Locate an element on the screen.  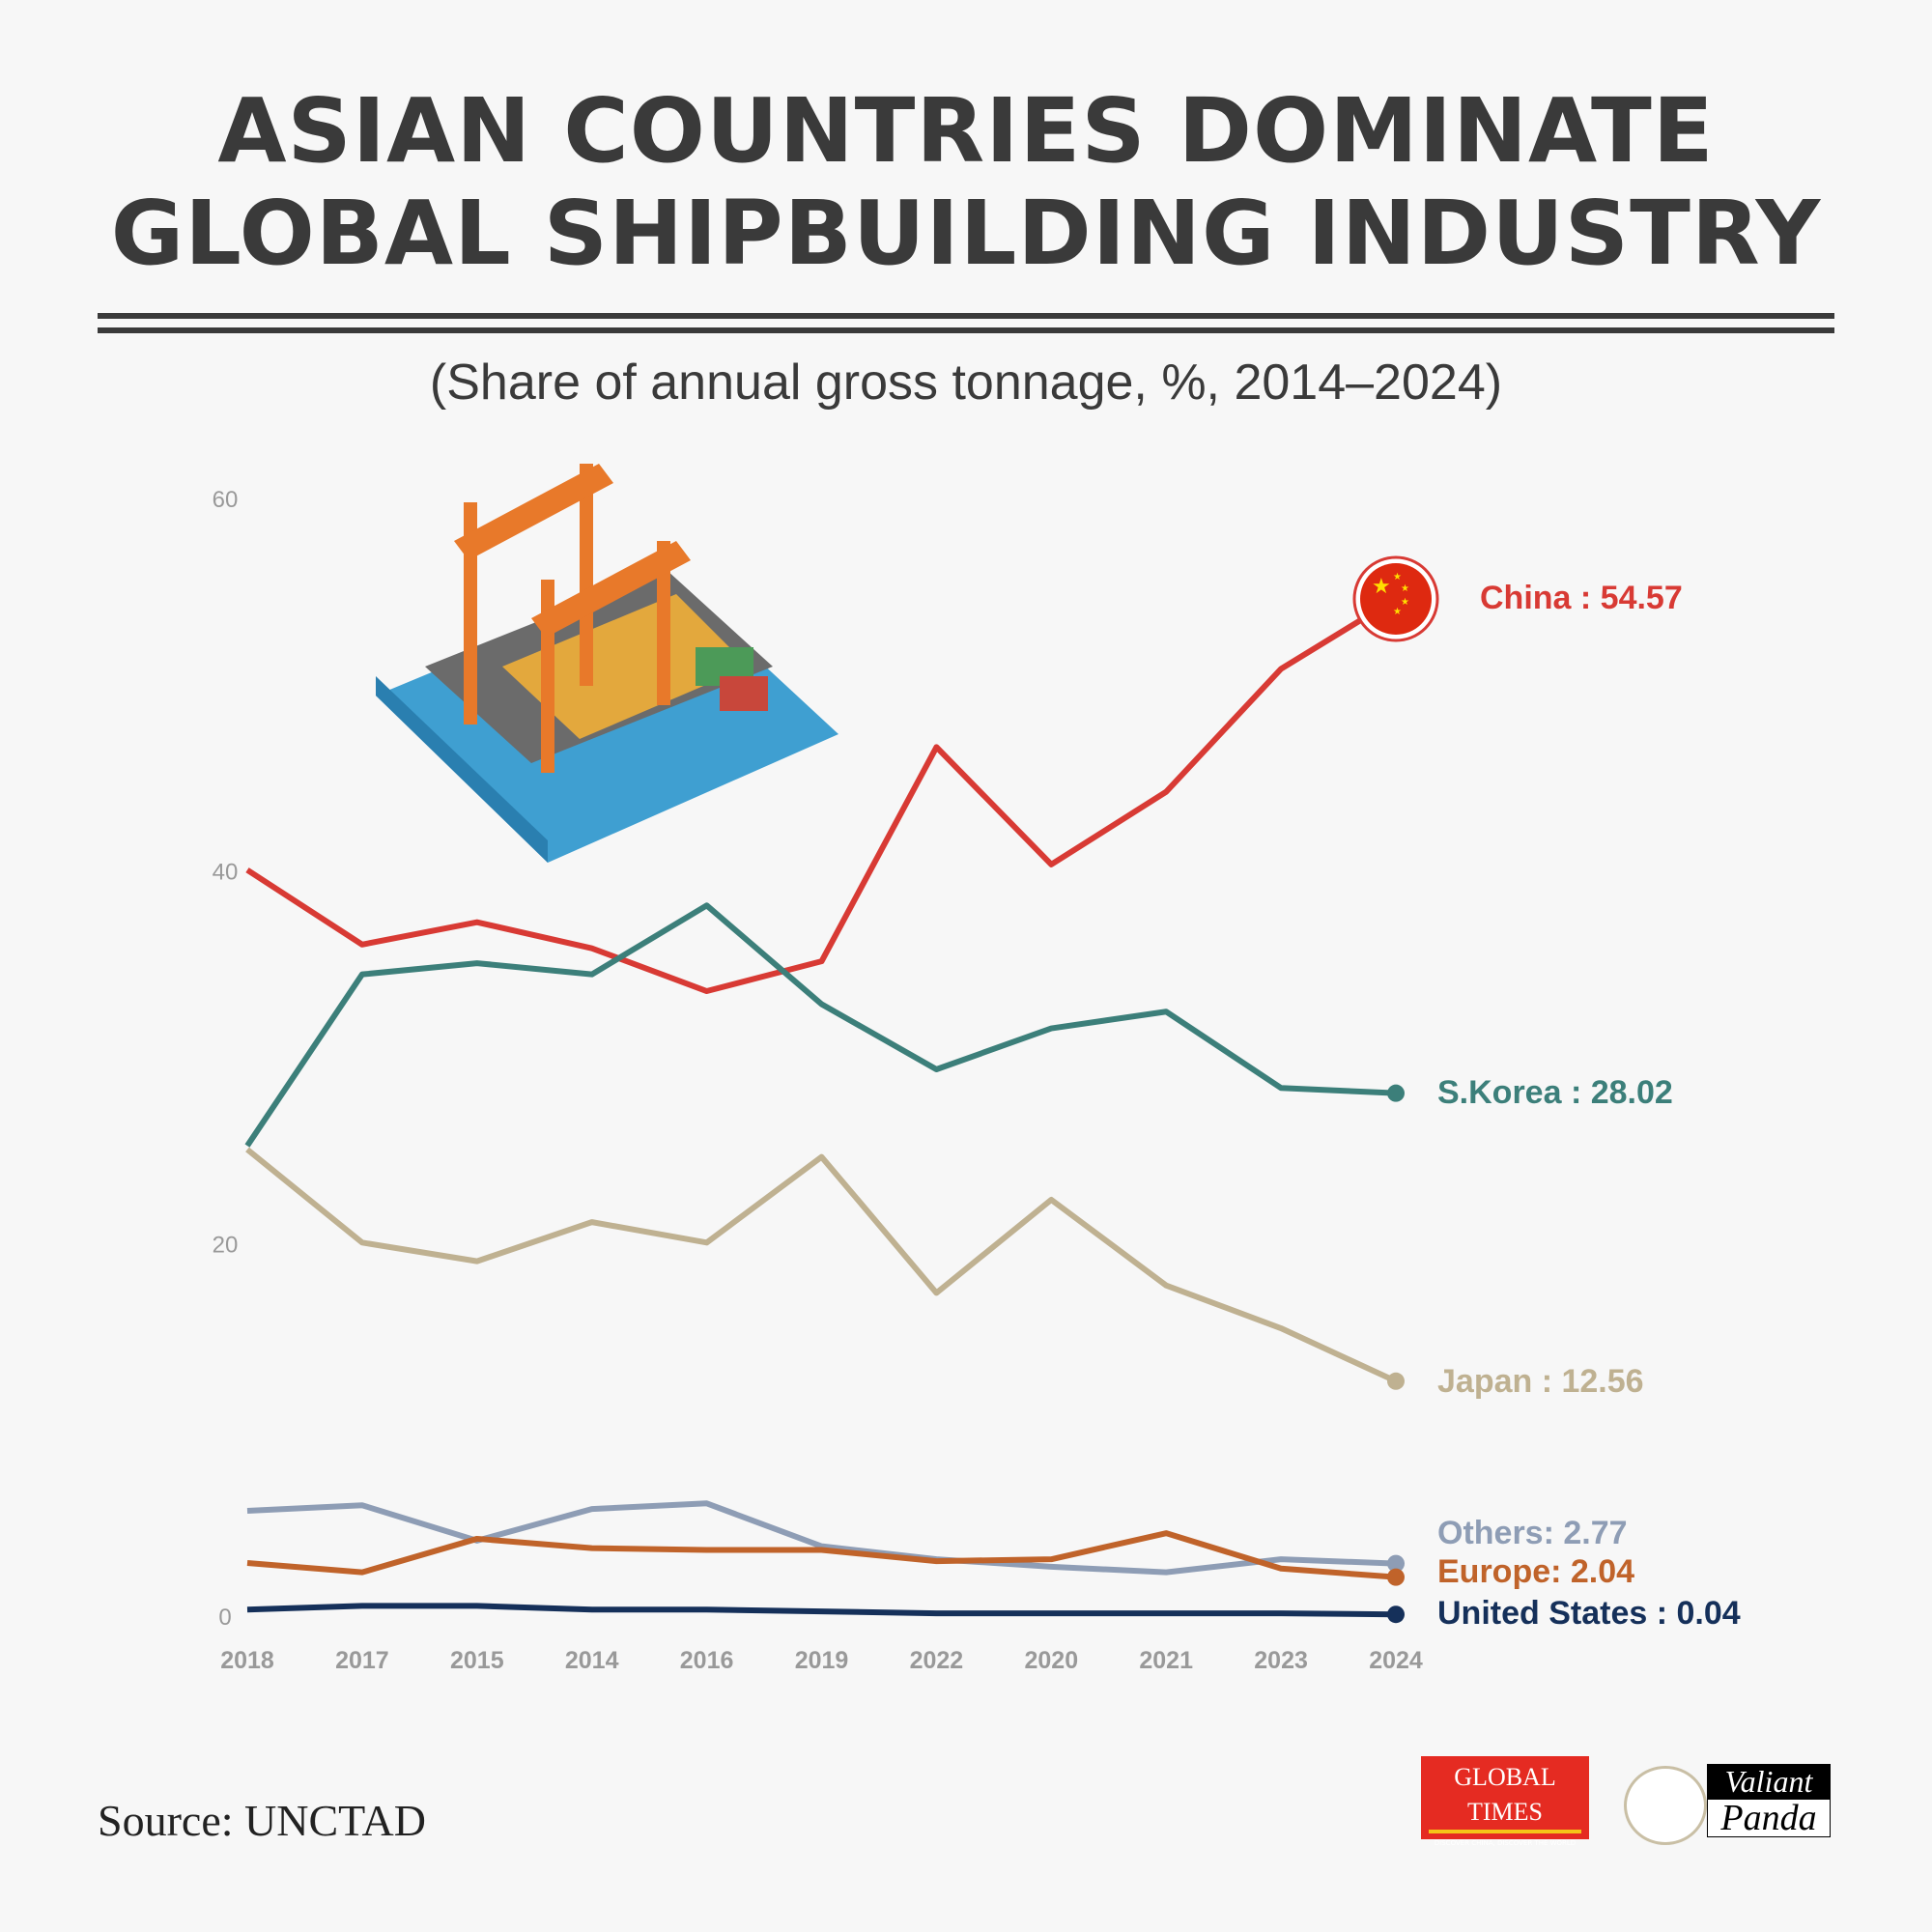
series-label-china: China : 54.57 is located at coordinates (1581, 598).